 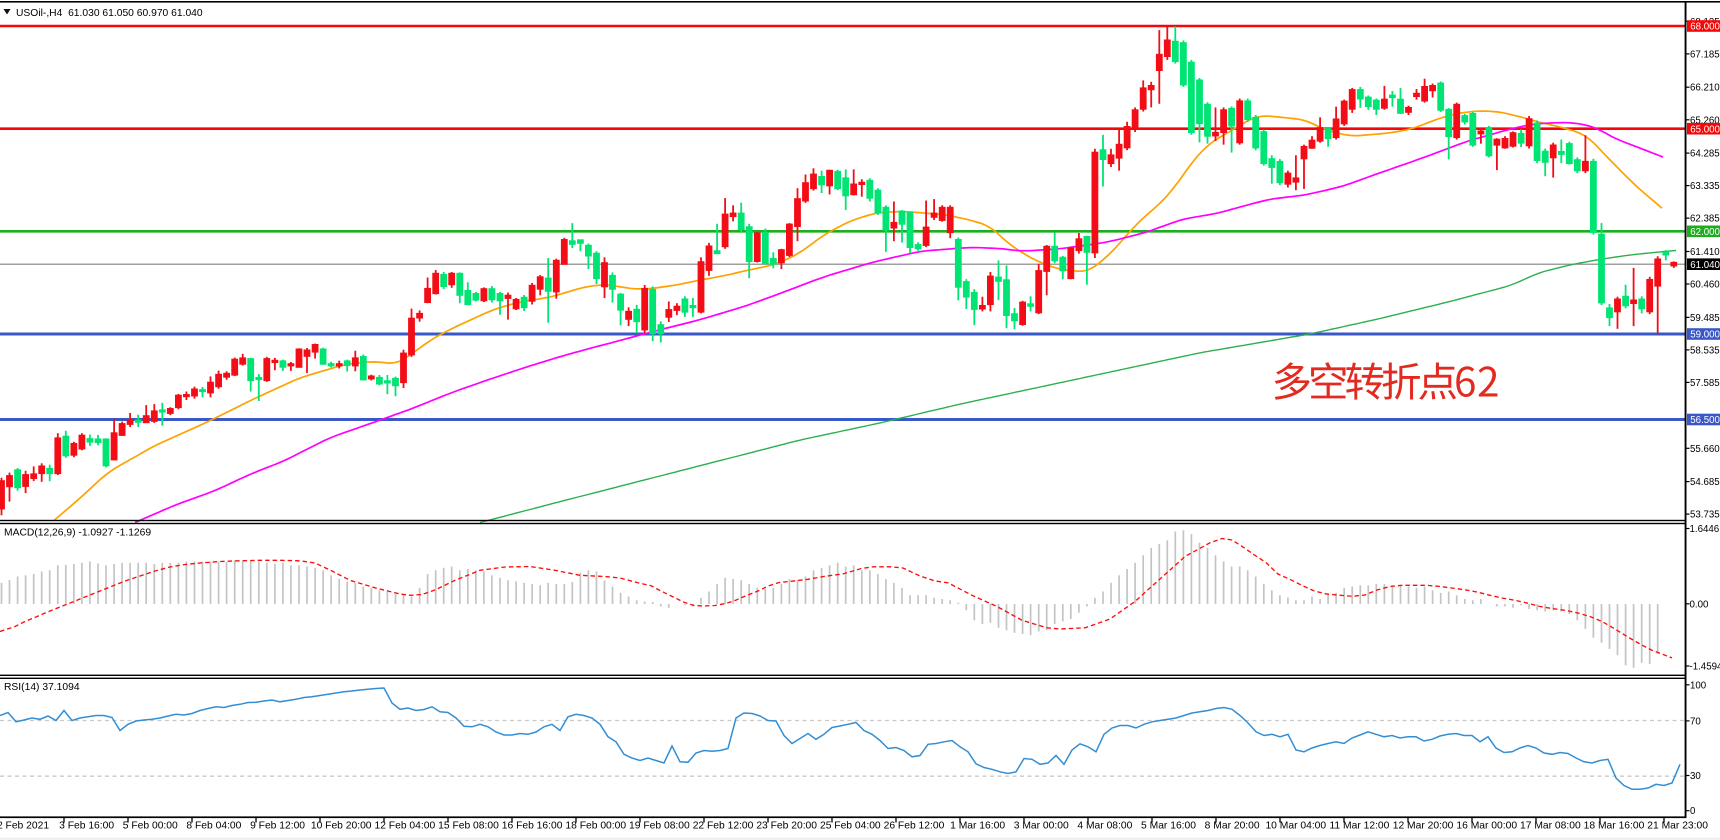 I want to click on svg-text: RSI(14) 37.1094, so click(x=42, y=687).